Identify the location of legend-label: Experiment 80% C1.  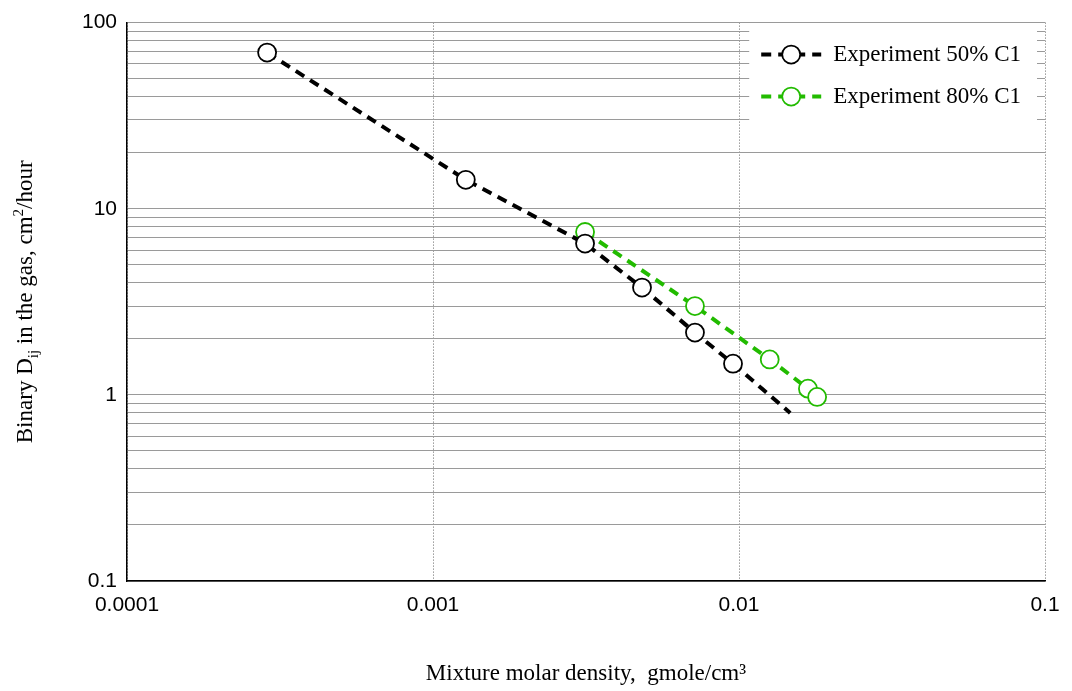
(927, 95).